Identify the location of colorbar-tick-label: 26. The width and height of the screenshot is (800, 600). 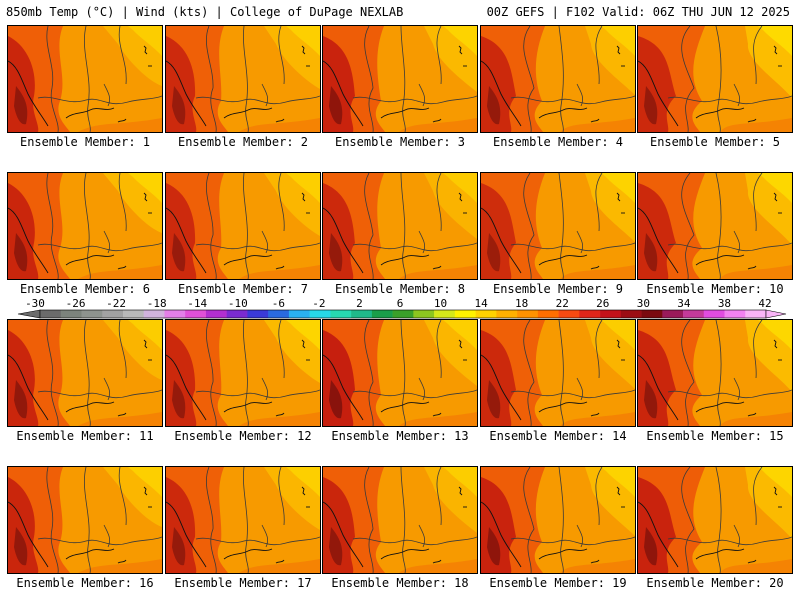
(602, 303).